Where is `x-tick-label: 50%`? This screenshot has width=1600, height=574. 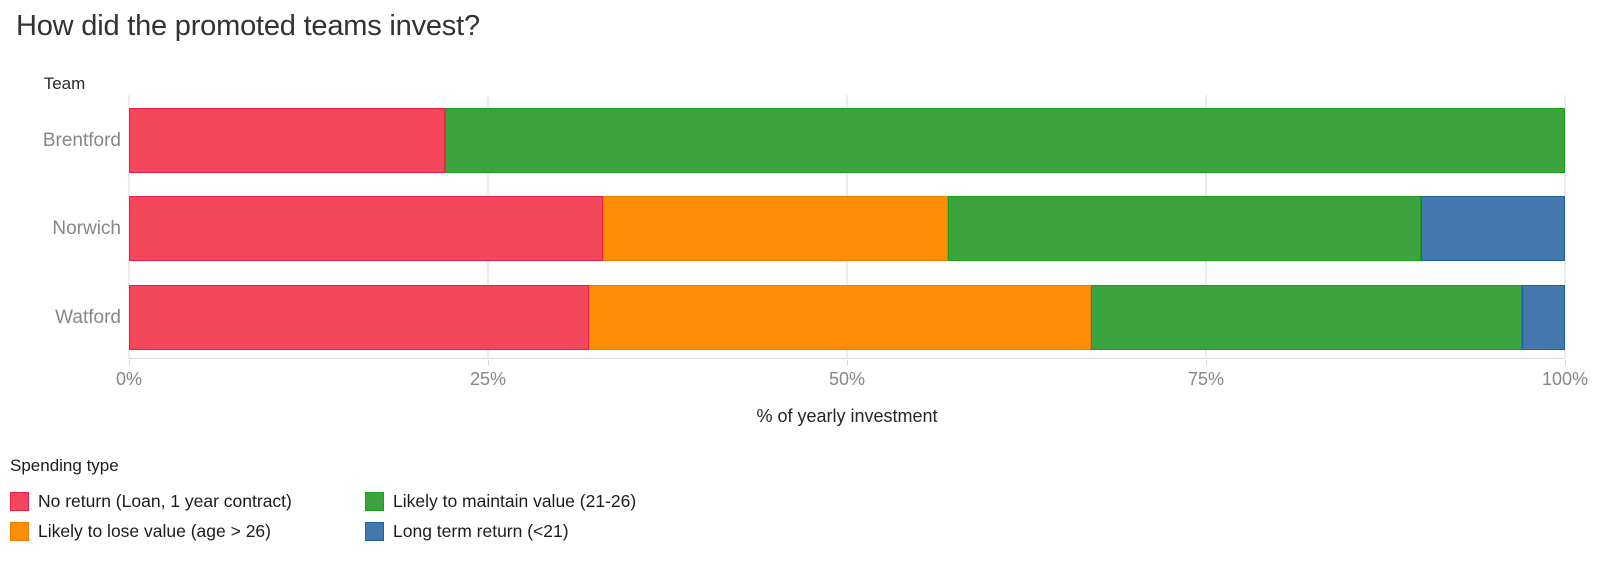 x-tick-label: 50% is located at coordinates (847, 379).